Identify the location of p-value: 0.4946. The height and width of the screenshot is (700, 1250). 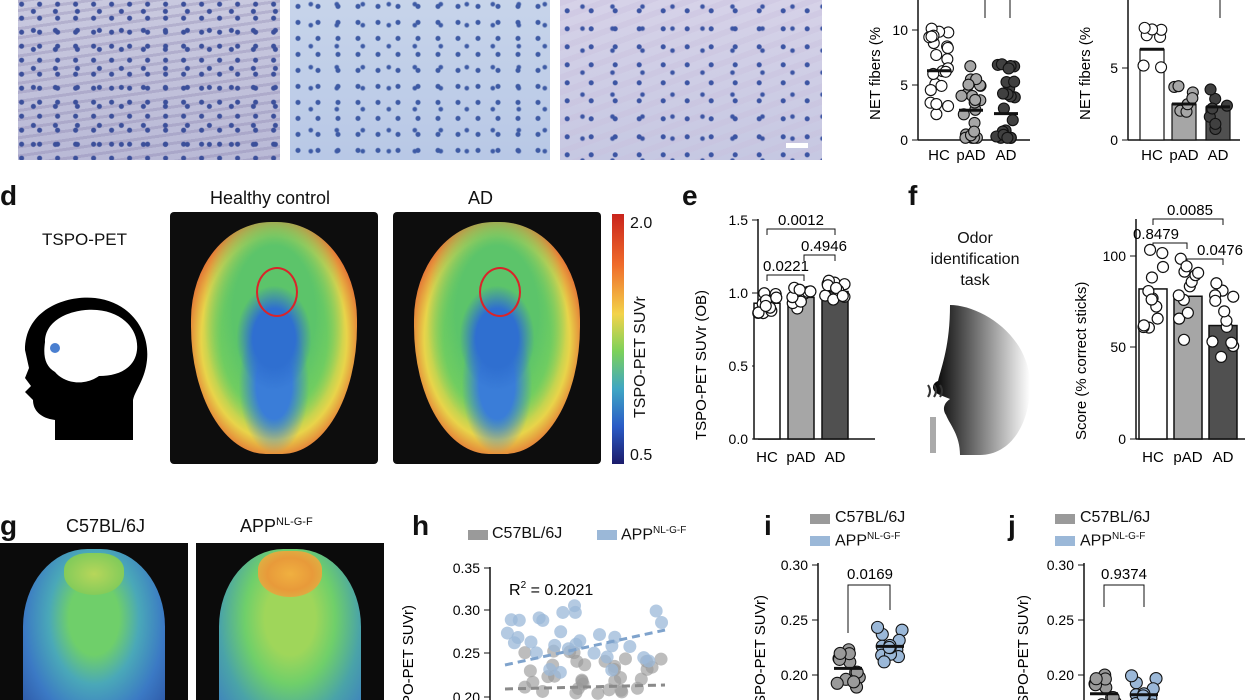
(824, 246).